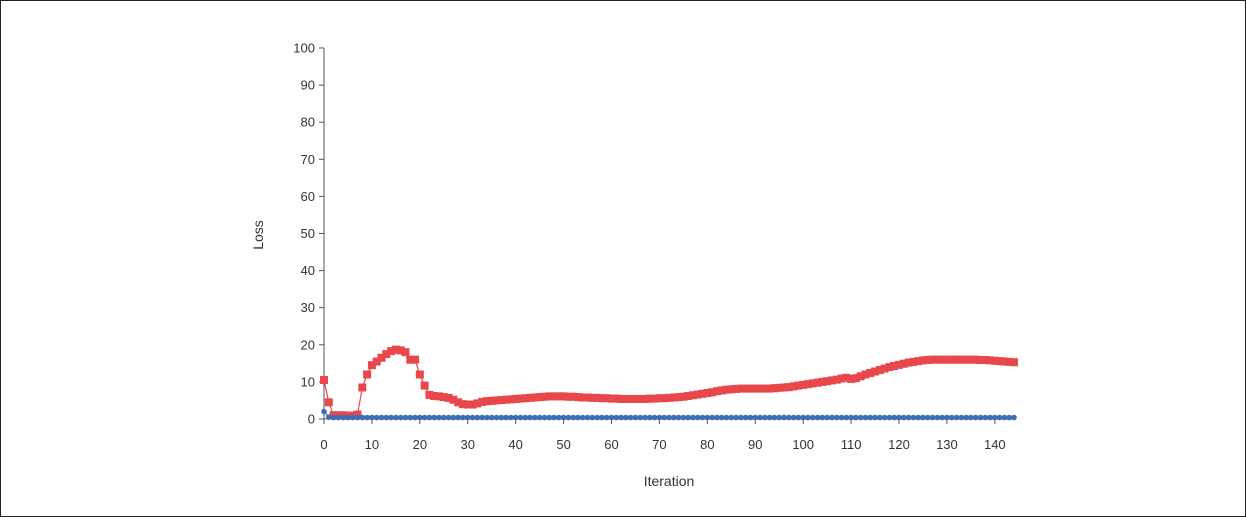  I want to click on y-tick-label: 10, so click(308, 381).